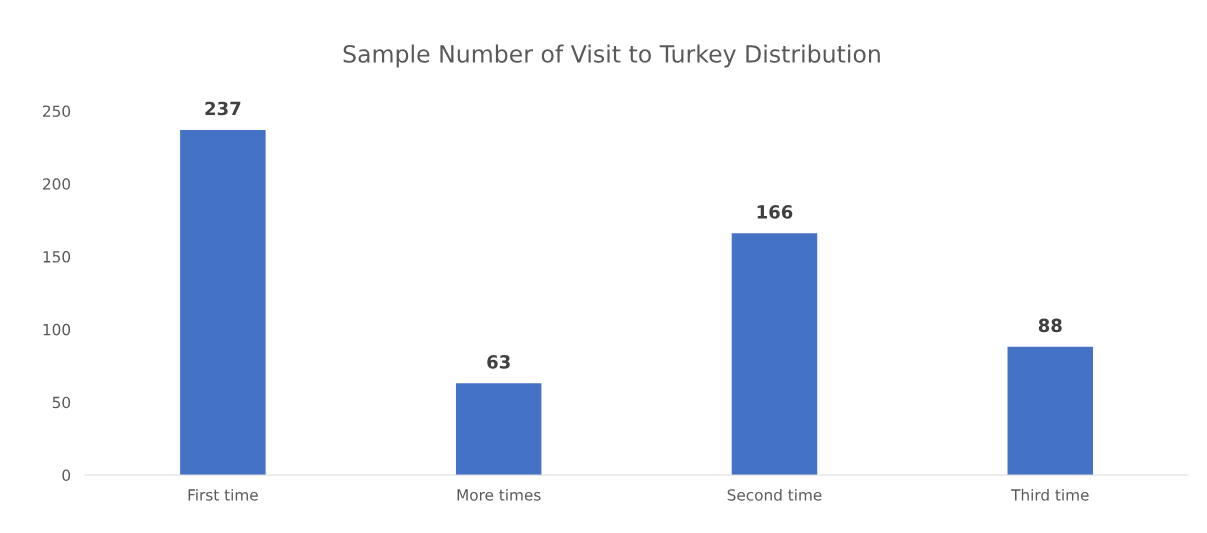 The width and height of the screenshot is (1207, 533). I want to click on data-label: 237, so click(223, 108).